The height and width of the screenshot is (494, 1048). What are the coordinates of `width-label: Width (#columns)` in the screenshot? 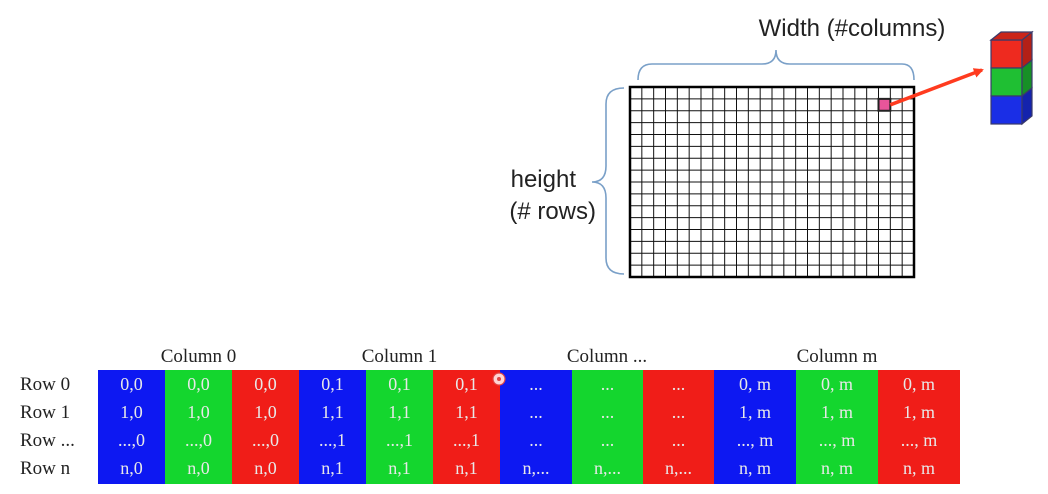 It's located at (852, 28).